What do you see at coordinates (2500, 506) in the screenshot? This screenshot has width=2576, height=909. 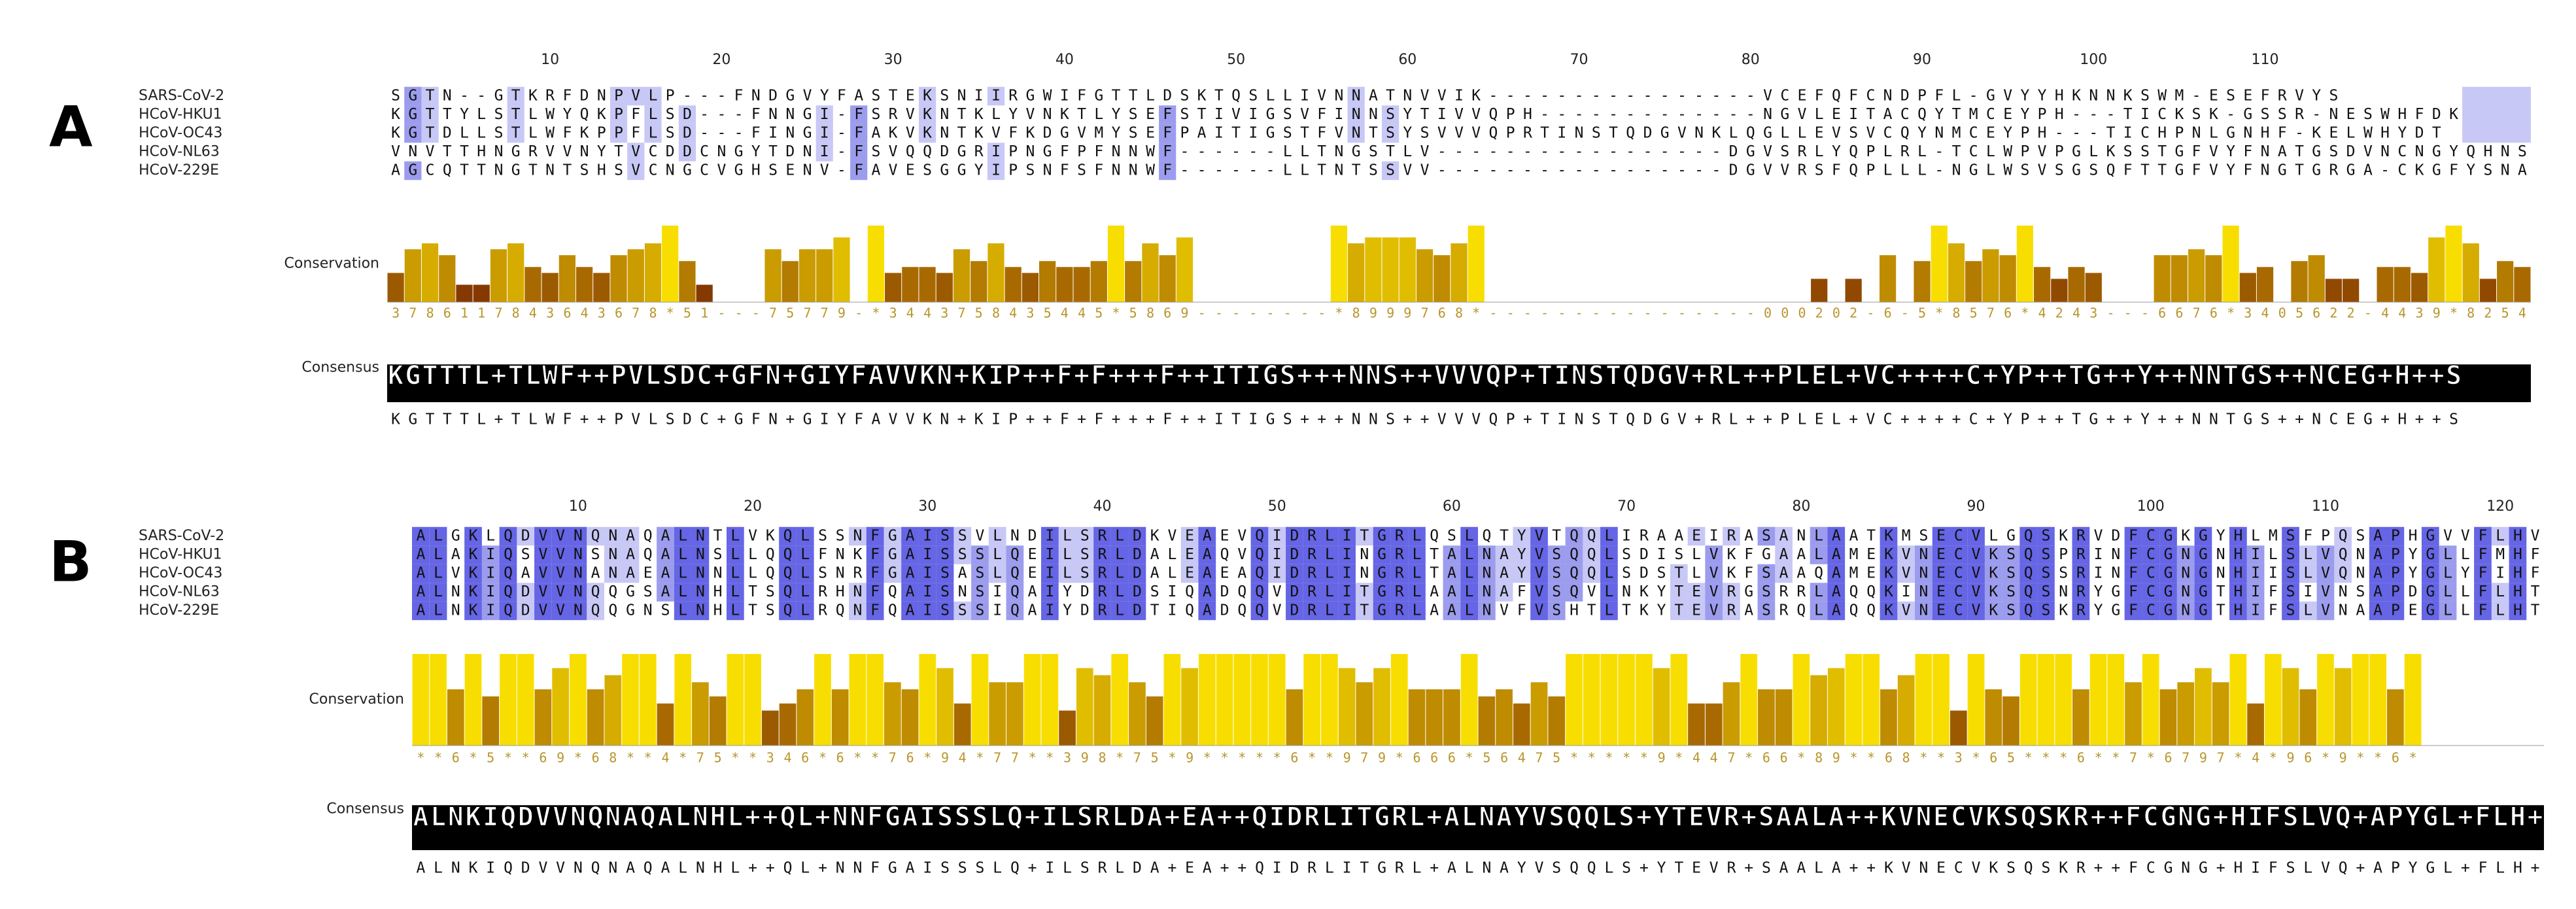 I see `ruler-label: 120` at bounding box center [2500, 506].